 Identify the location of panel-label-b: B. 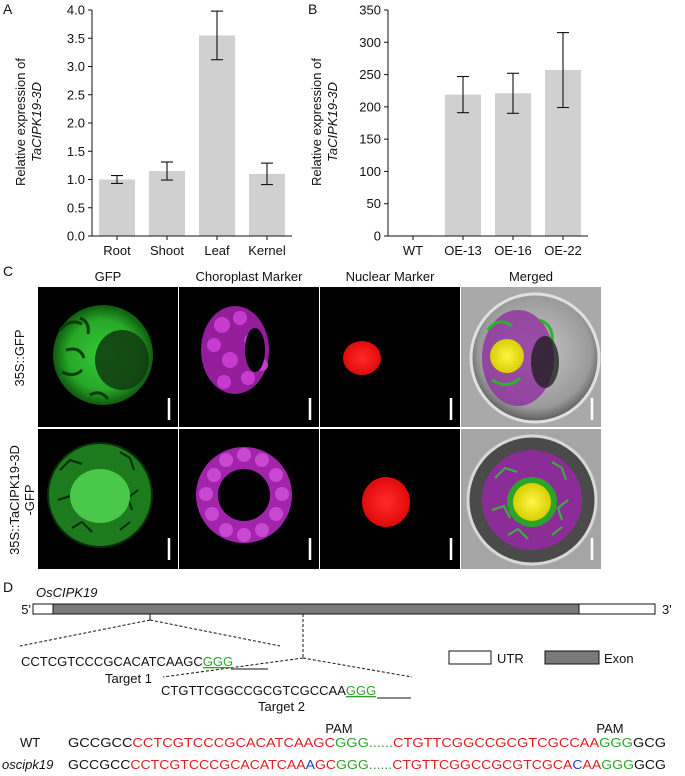
(312, 9).